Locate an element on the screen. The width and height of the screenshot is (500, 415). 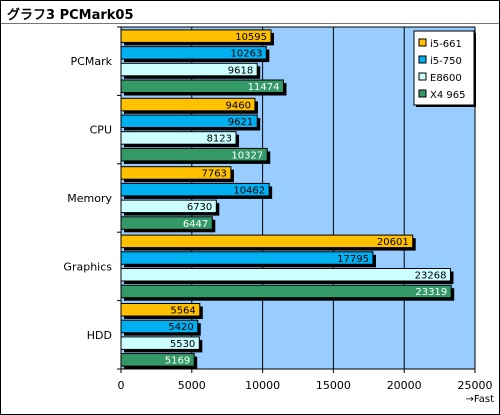
data-label: 20601 is located at coordinates (393, 242).